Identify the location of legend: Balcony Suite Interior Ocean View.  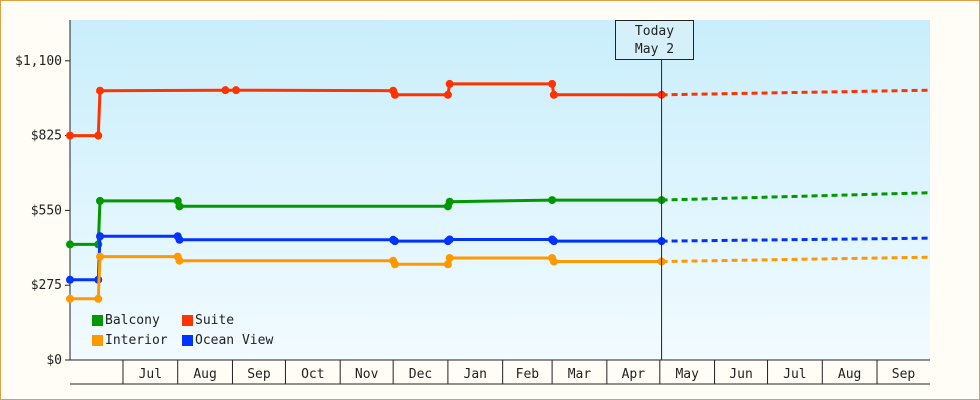
(202, 330).